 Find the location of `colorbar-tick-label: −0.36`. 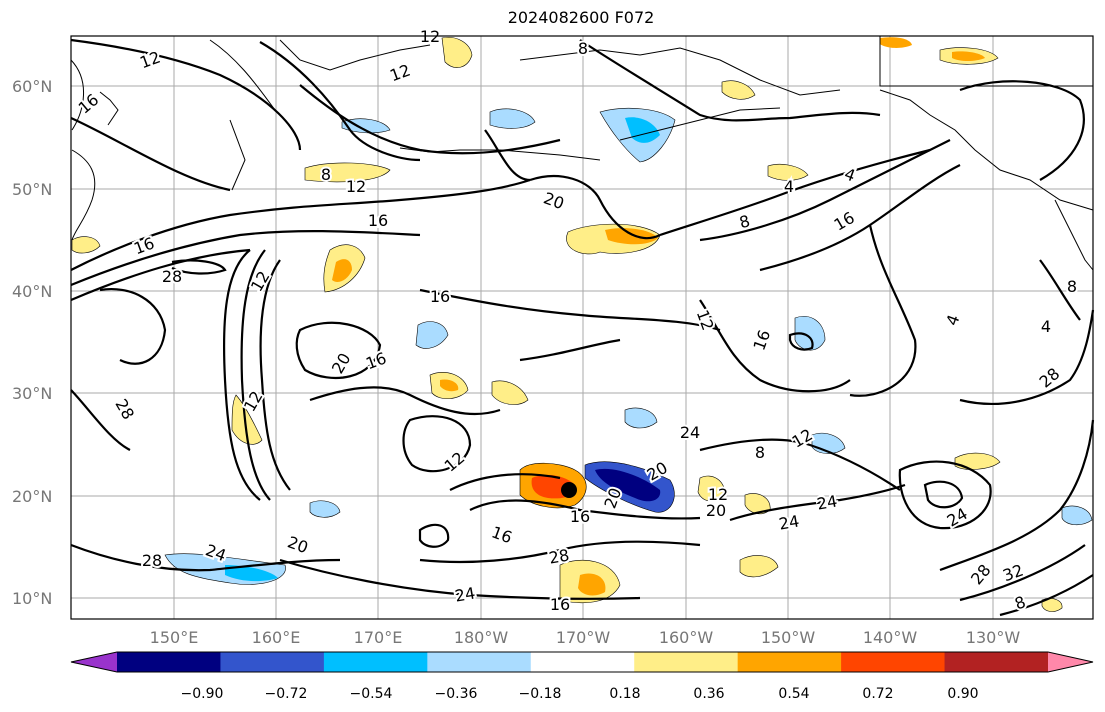

colorbar-tick-label: −0.36 is located at coordinates (456, 694).